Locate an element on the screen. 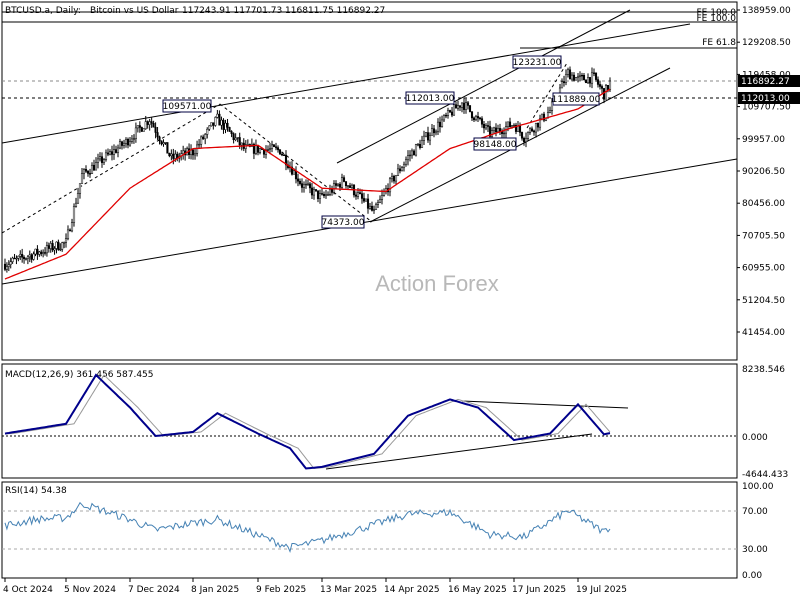 This screenshot has width=800, height=600. rising-channel-bottom is located at coordinates (520, 145).